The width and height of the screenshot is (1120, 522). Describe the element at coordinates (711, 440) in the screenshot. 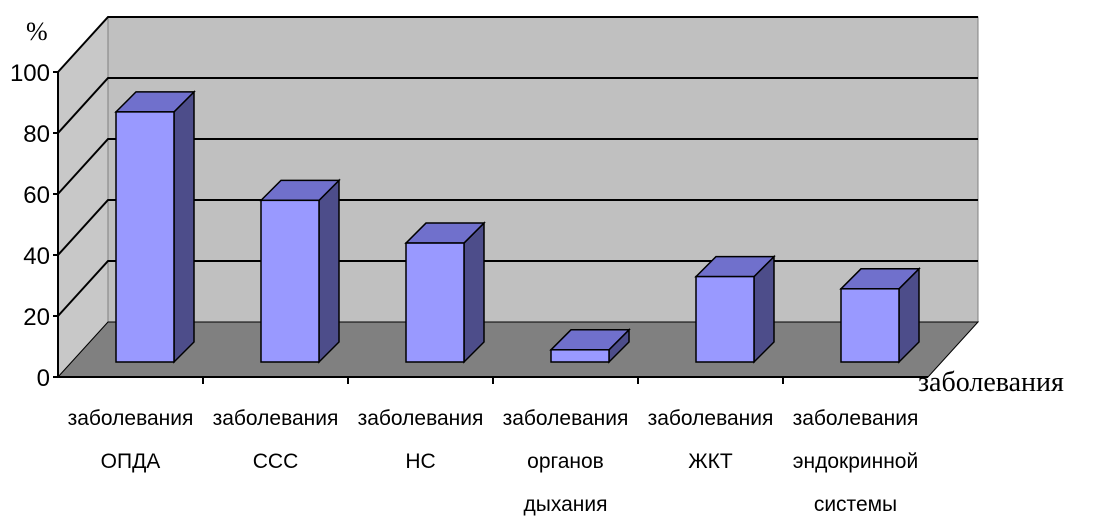

I see `x-category-label: заболевания ЖКТ` at that location.